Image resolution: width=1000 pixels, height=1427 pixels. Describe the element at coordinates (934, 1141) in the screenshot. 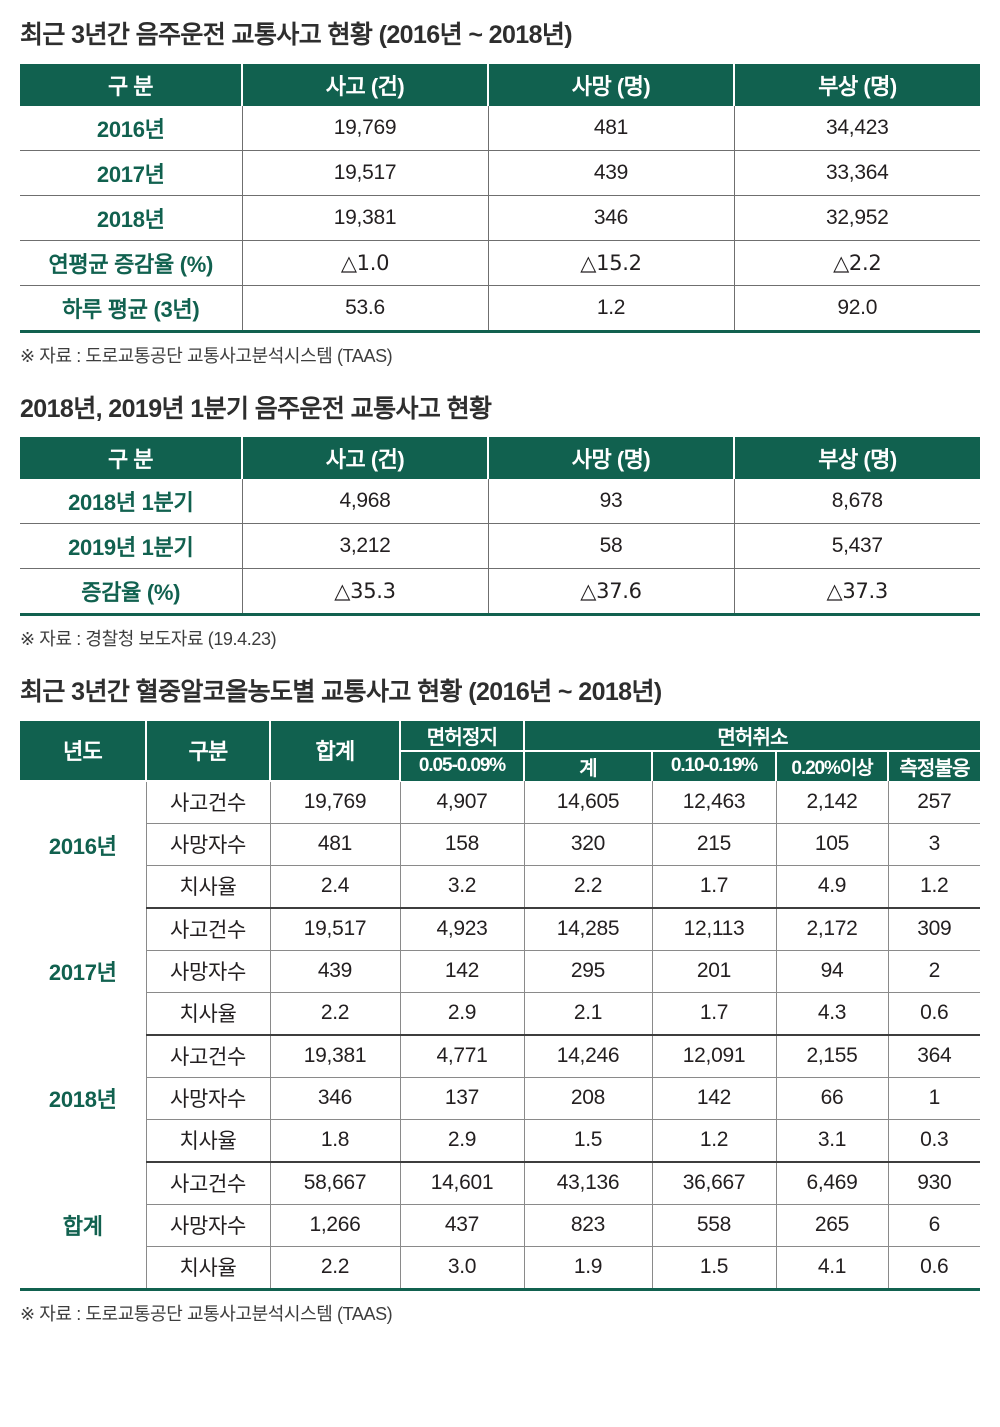

I see `table3-cell-test-refusal: 0.3` at that location.